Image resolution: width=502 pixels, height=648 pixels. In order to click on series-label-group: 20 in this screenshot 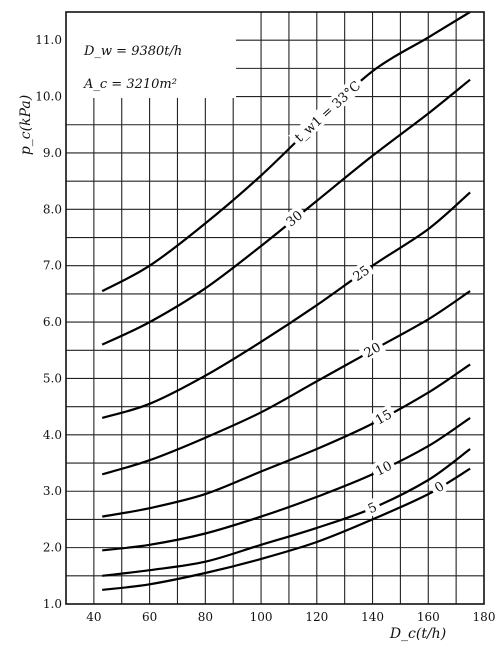, I will do `click(372, 349)`.